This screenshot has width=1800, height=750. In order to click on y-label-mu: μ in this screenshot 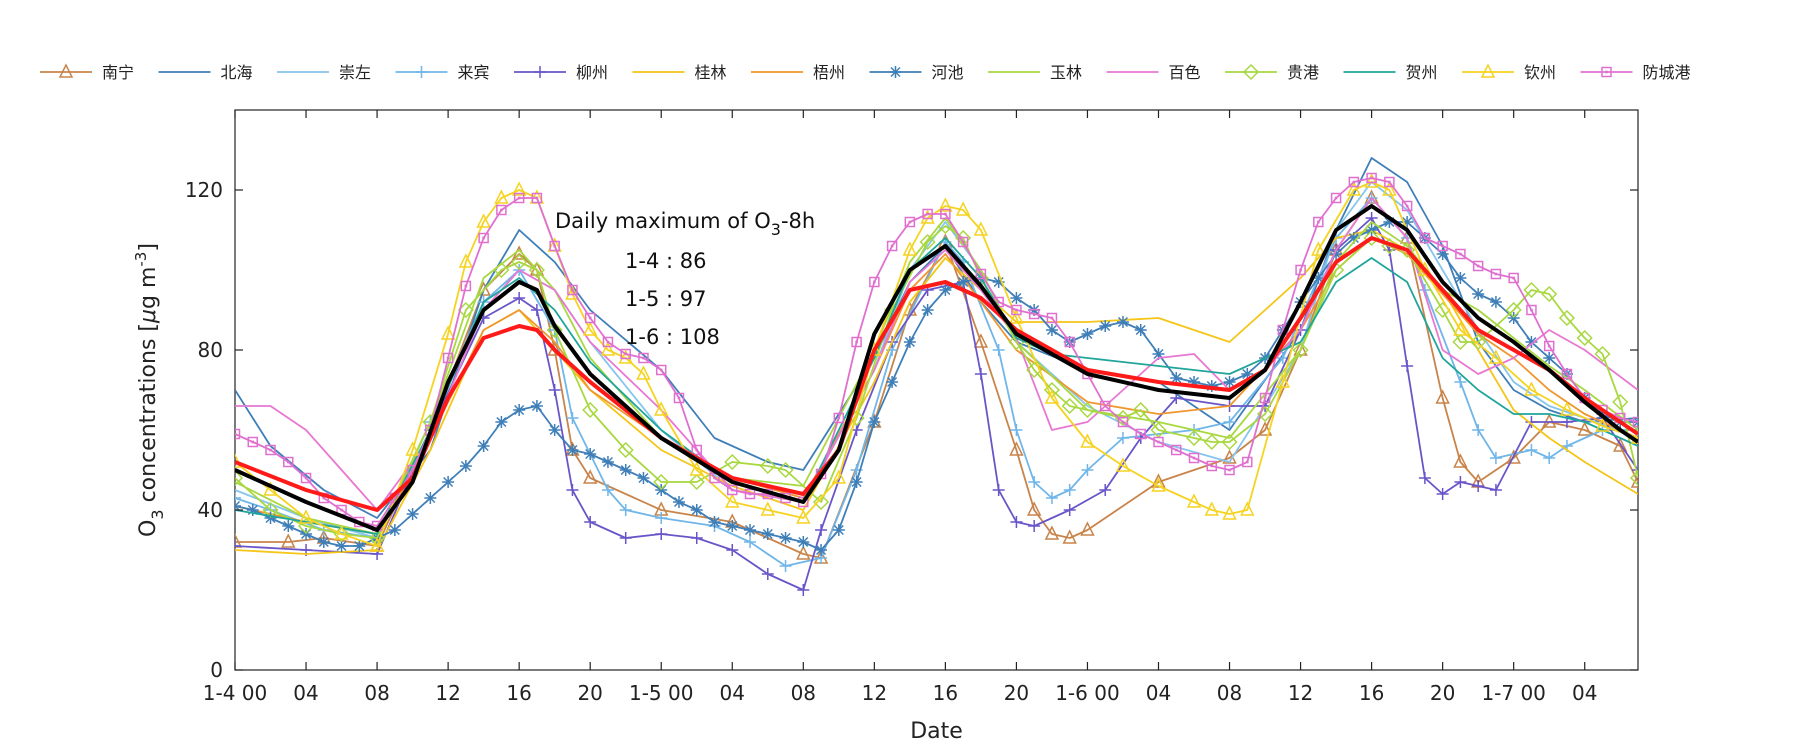, I will do `click(148, 316)`.